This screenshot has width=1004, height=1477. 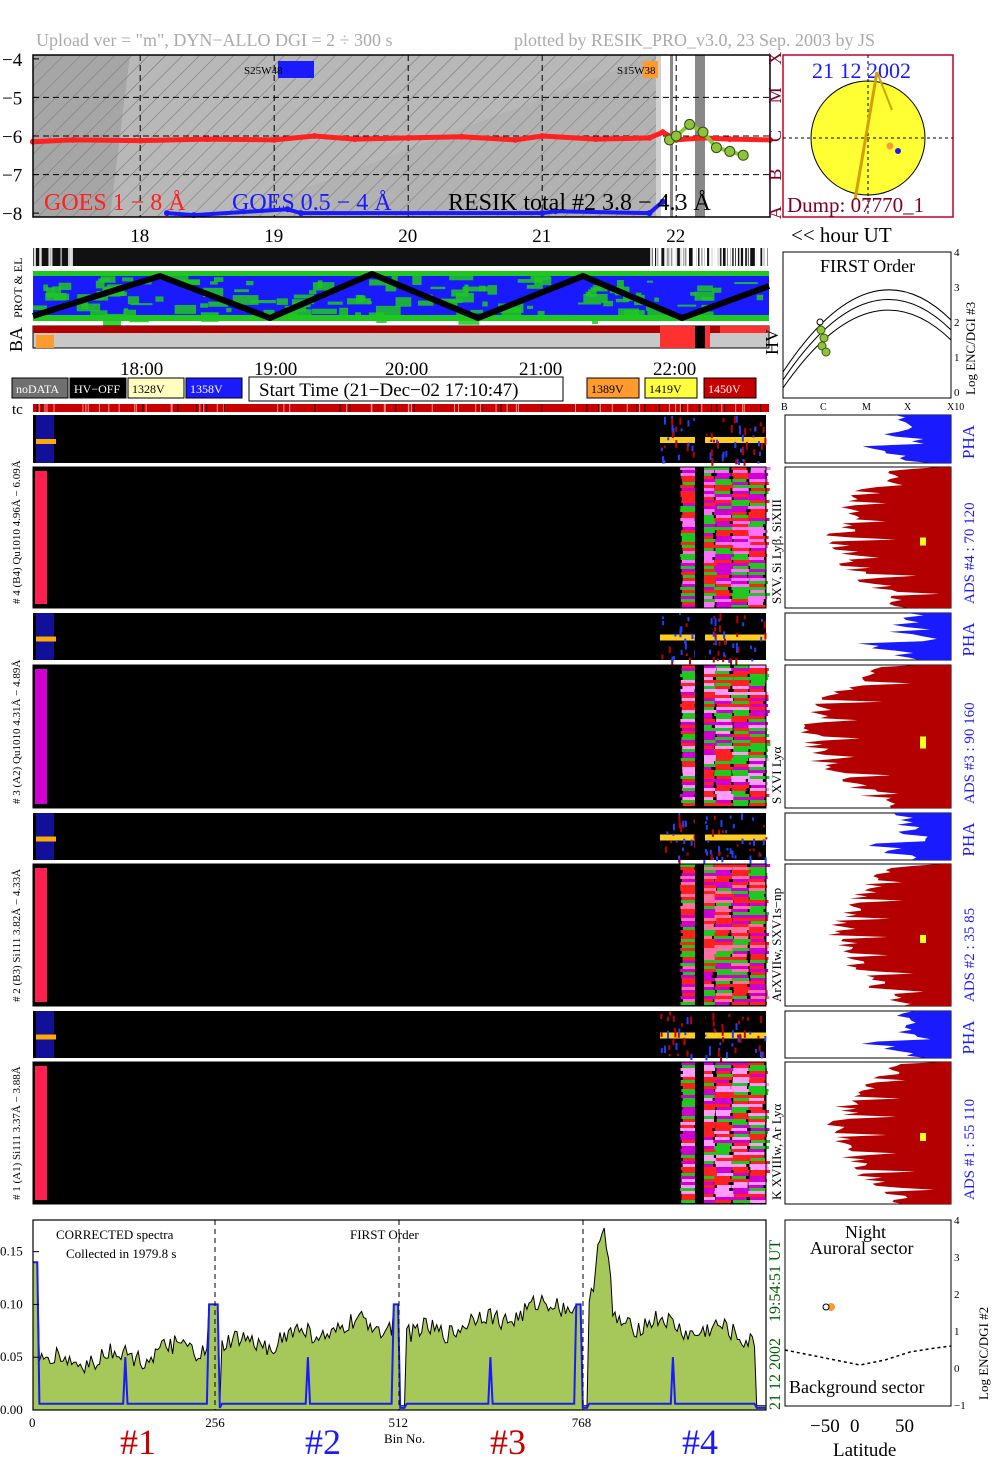 What do you see at coordinates (17, 1133) in the screenshot?
I see `channel-label: # 1 (A1) Si111 3.37Å − 3.88Å` at bounding box center [17, 1133].